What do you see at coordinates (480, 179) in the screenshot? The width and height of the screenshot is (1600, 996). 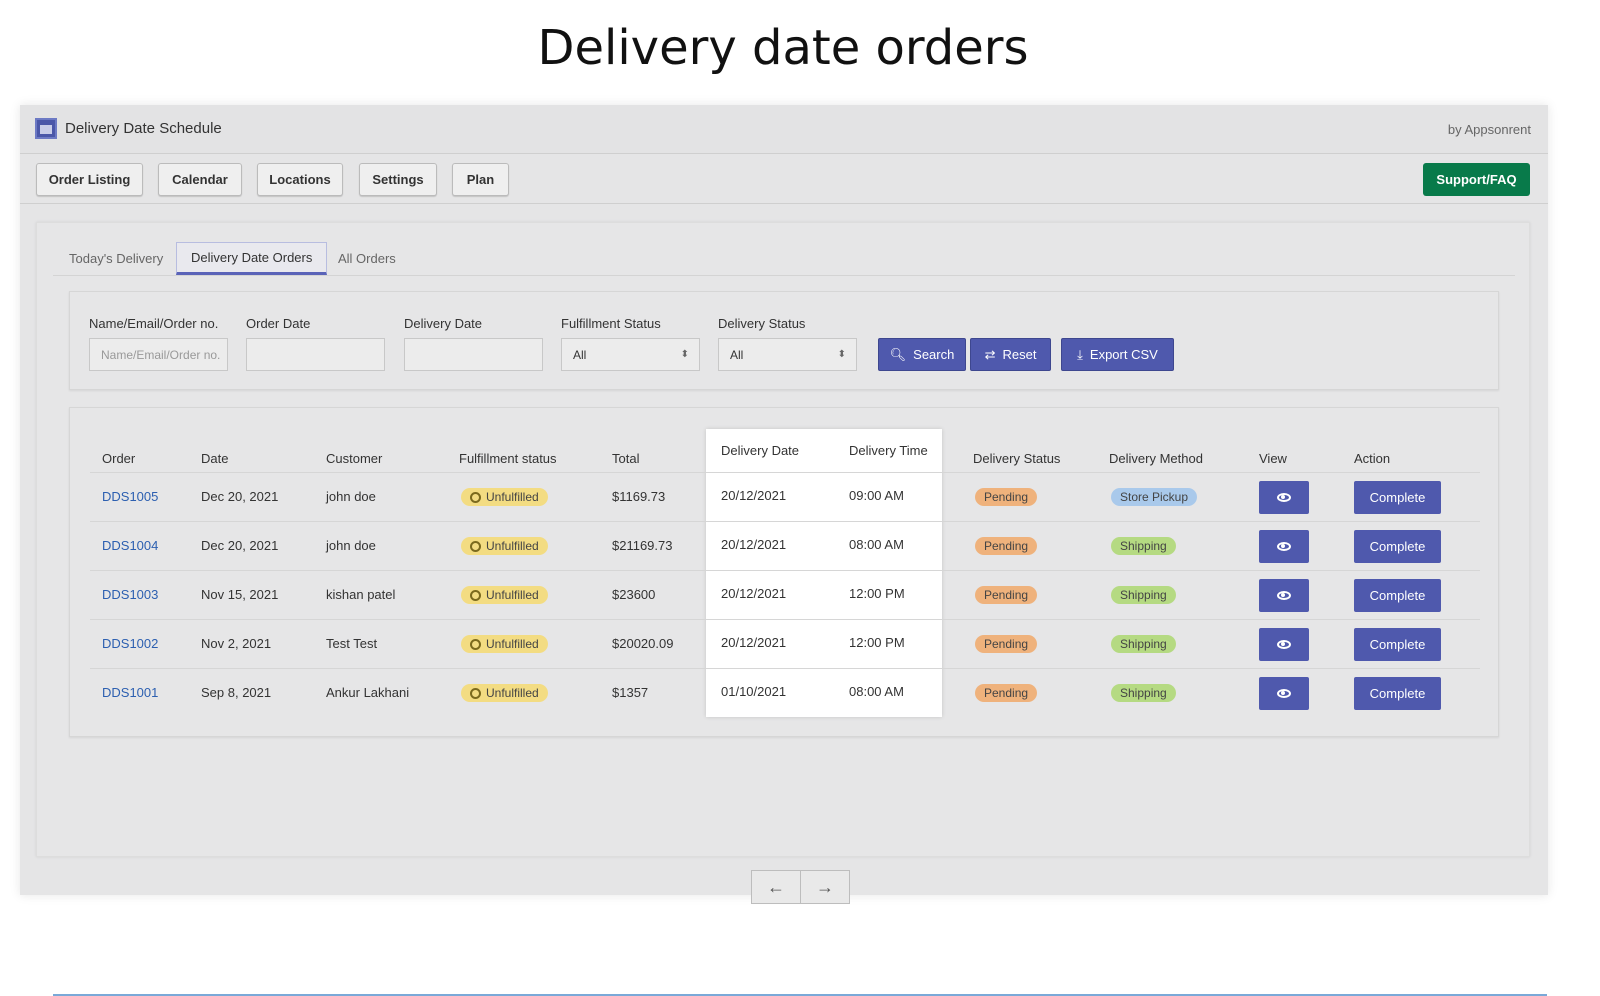 I see `nav-plan: Plan` at bounding box center [480, 179].